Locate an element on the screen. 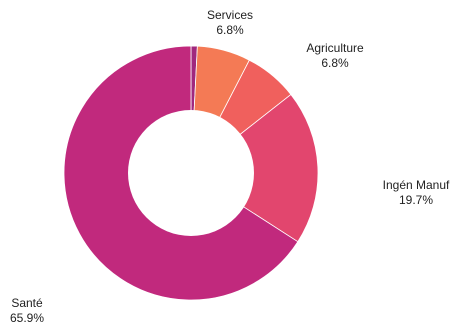  slice-label-percent: 19.7% is located at coordinates (416, 200).